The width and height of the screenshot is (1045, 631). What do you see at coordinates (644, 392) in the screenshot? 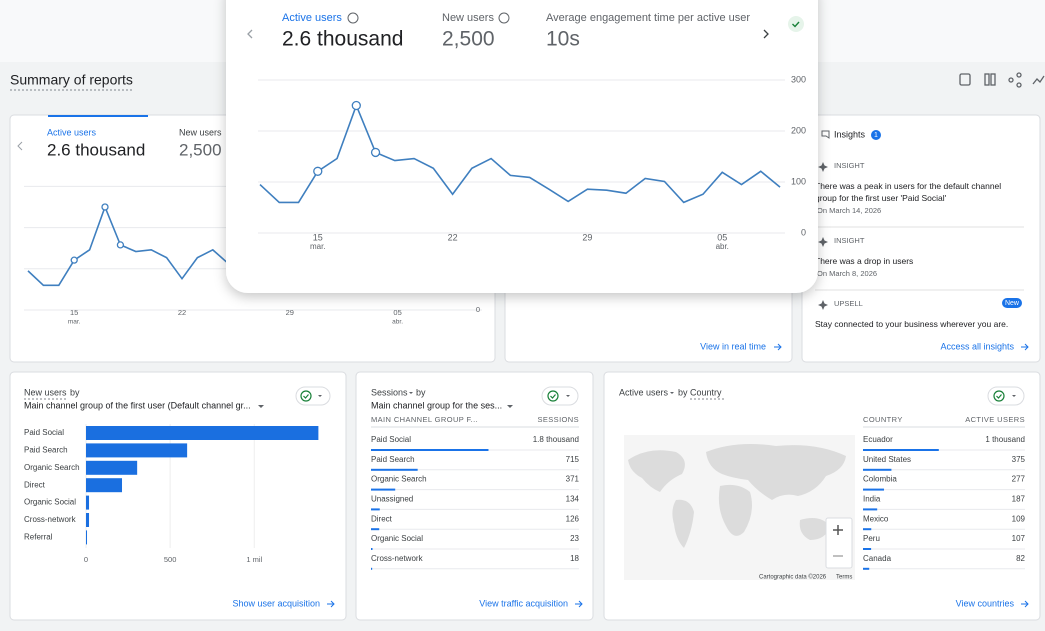
I see `card-title: Active users` at bounding box center [644, 392].